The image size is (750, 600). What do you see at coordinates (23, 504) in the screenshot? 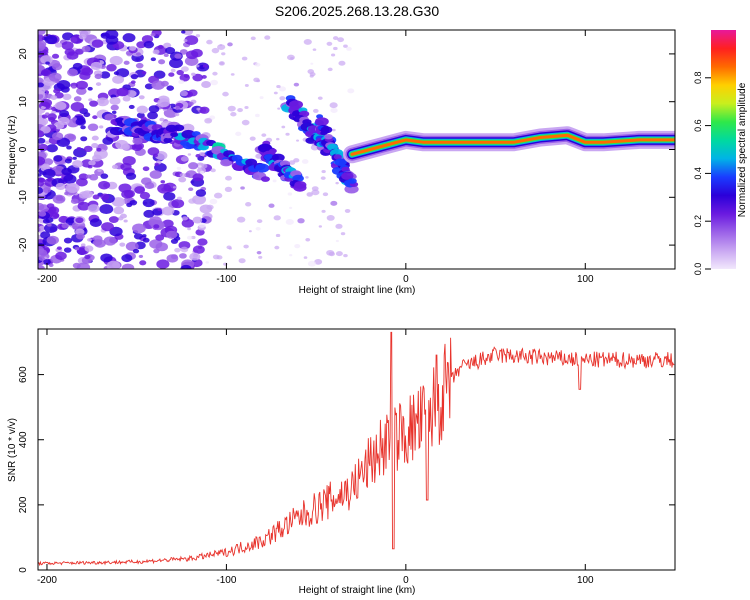
I see `y-tick-label: 200` at bounding box center [23, 504].